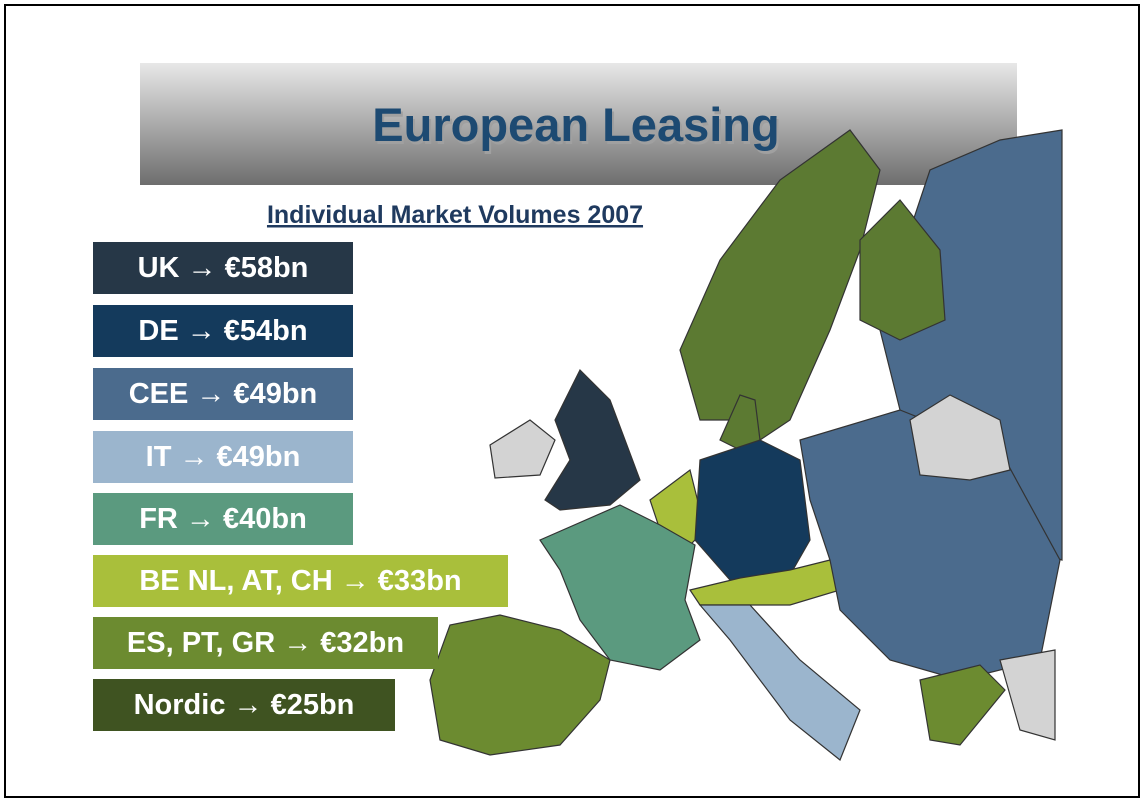  Describe the element at coordinates (592, 439) in the screenshot. I see `uk` at that location.